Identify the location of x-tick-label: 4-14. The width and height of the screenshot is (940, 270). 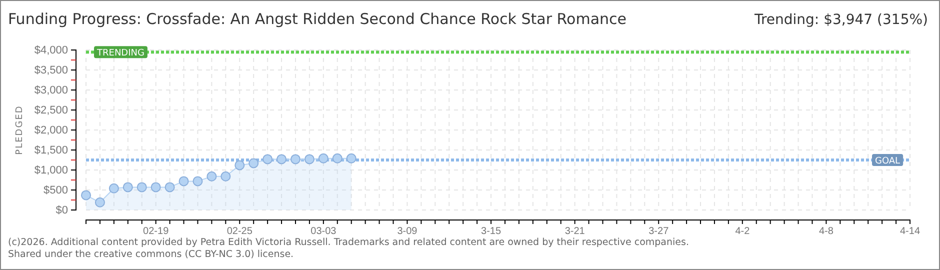
(910, 232).